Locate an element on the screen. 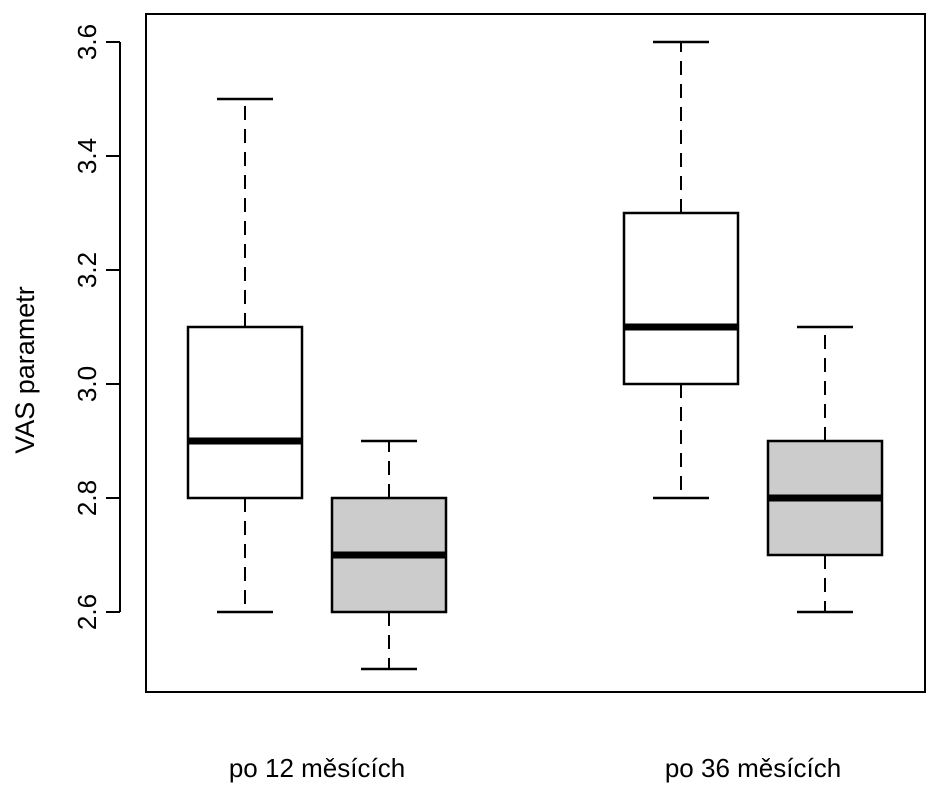 The height and width of the screenshot is (800, 944). y-axis: 2.6 2.8 3.0 3.2 3.4 3.6 is located at coordinates (96, 327).